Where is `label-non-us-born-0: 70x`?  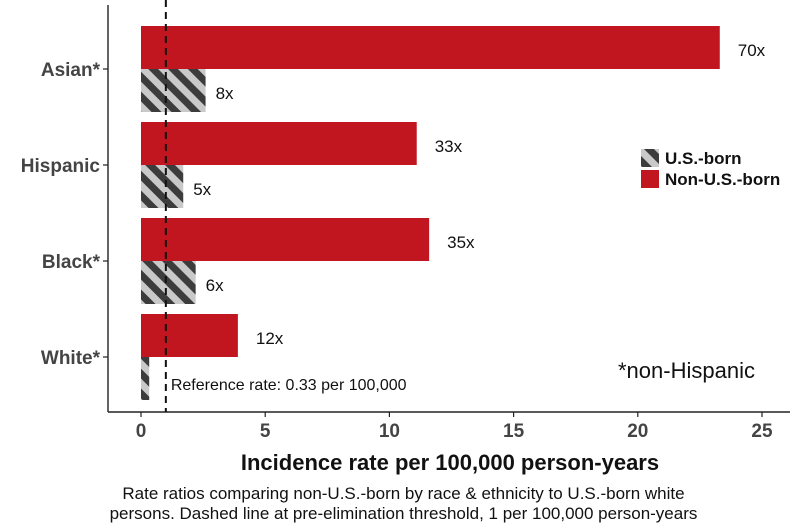
label-non-us-born-0: 70x is located at coordinates (752, 50).